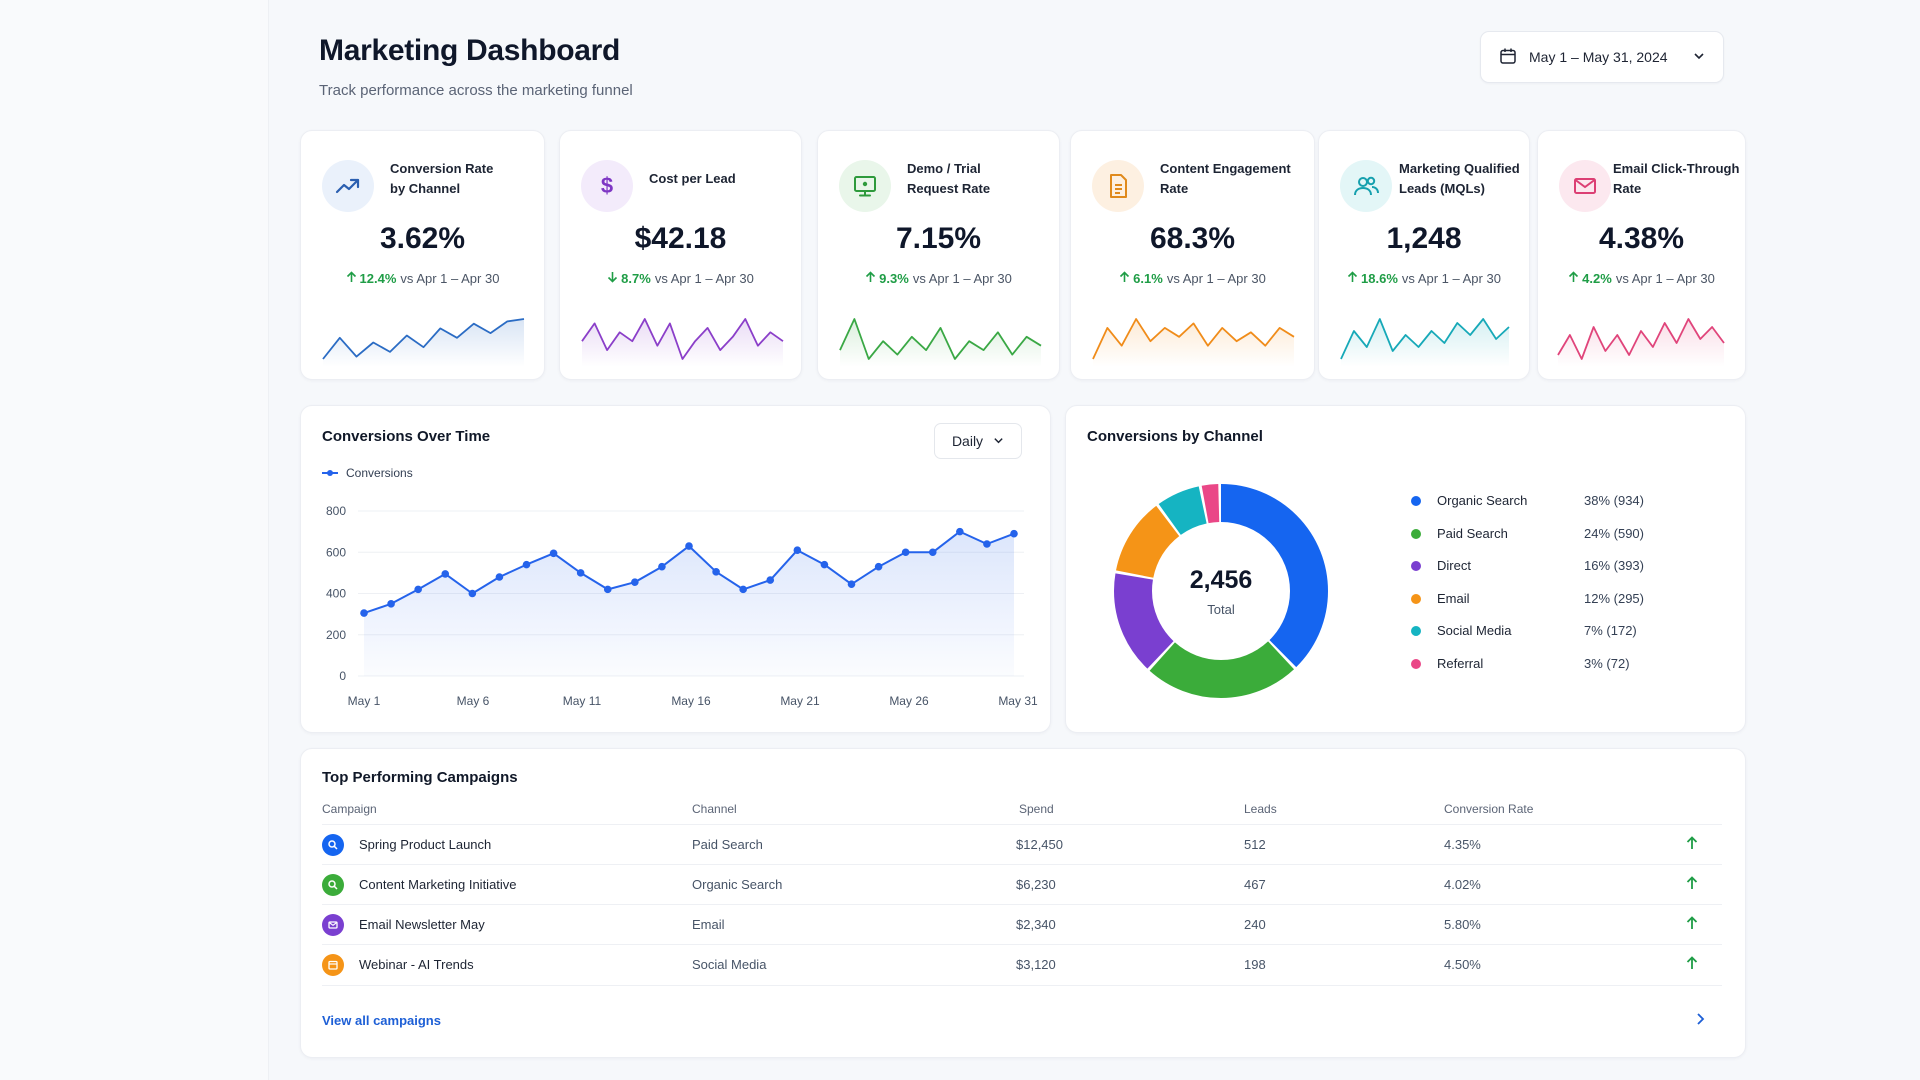 This screenshot has height=1080, width=1920. What do you see at coordinates (680, 278) in the screenshot?
I see `kpi-change: 8.7% vs Apr 1 – Apr 30` at bounding box center [680, 278].